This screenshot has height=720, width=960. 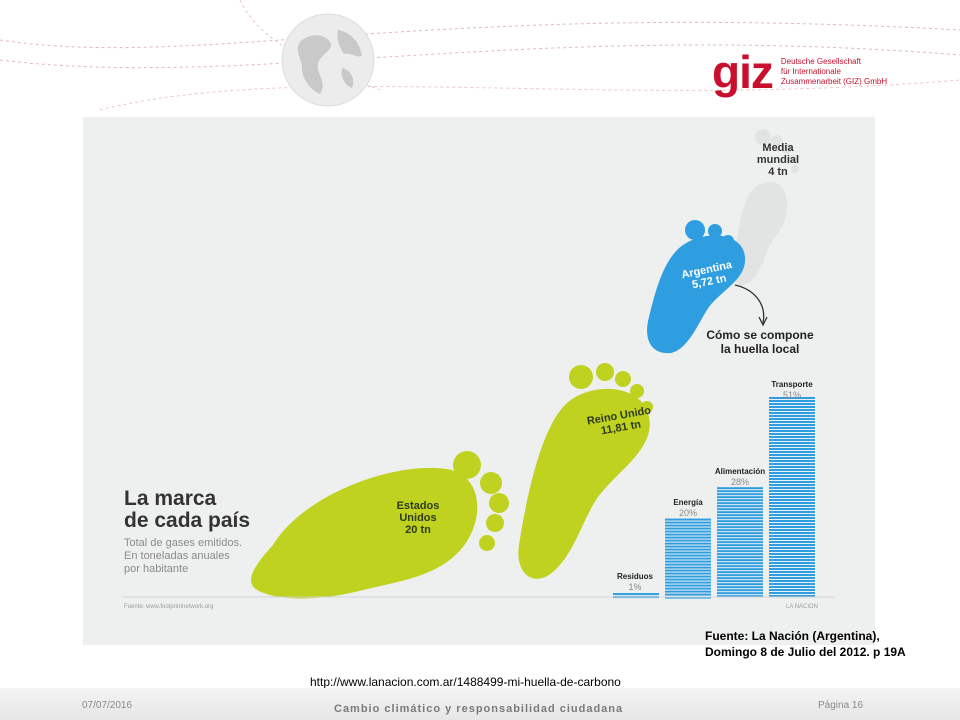 What do you see at coordinates (688, 502) in the screenshot?
I see `bar-category-energia: Energía` at bounding box center [688, 502].